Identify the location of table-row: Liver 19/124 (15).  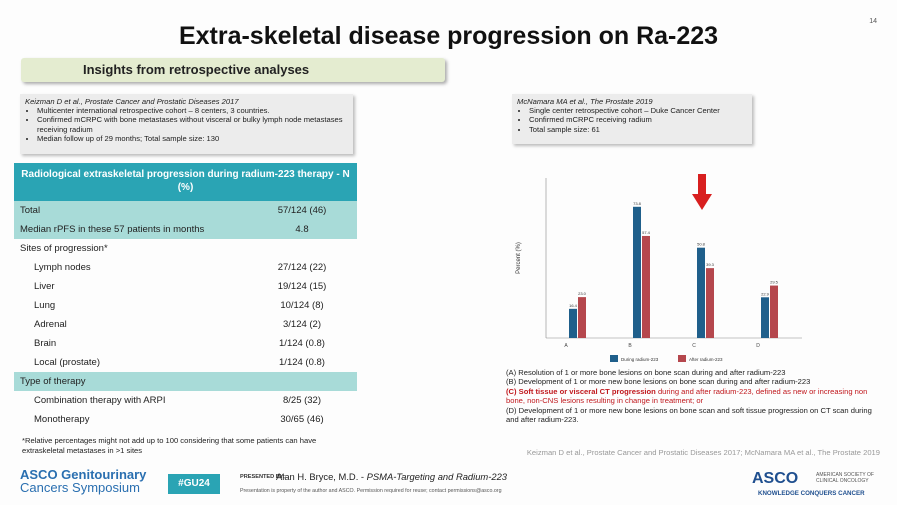
(185, 286).